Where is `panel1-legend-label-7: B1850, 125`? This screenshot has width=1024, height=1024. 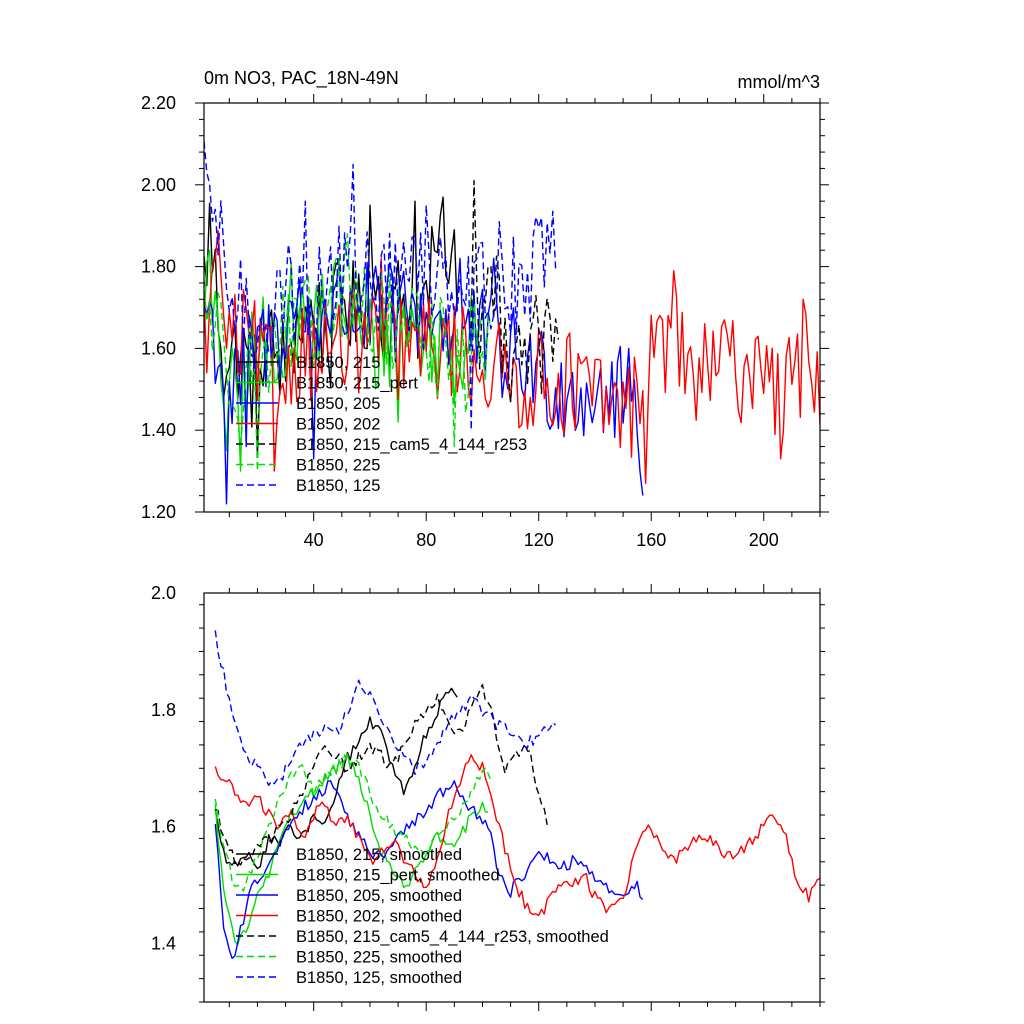
panel1-legend-label-7: B1850, 125 is located at coordinates (338, 486).